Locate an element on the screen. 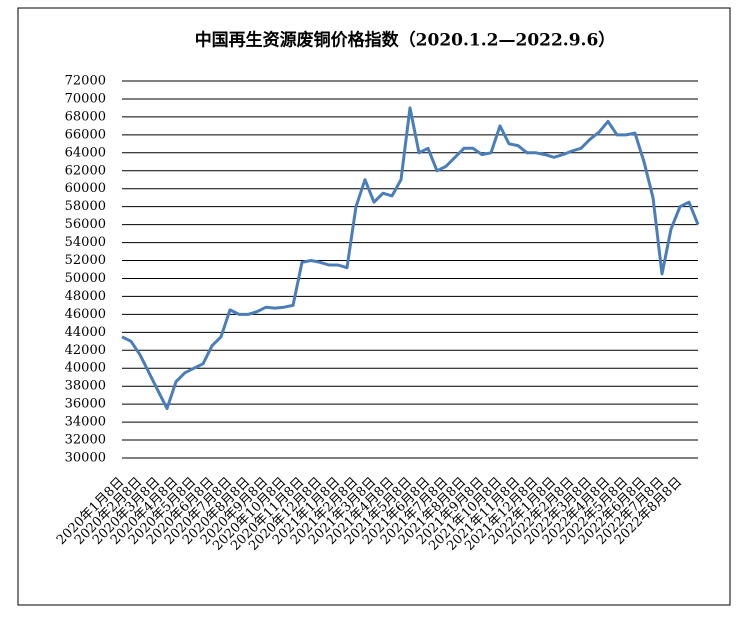 This screenshot has width=749, height=619. y-tick-label: 66000 is located at coordinates (85, 134).